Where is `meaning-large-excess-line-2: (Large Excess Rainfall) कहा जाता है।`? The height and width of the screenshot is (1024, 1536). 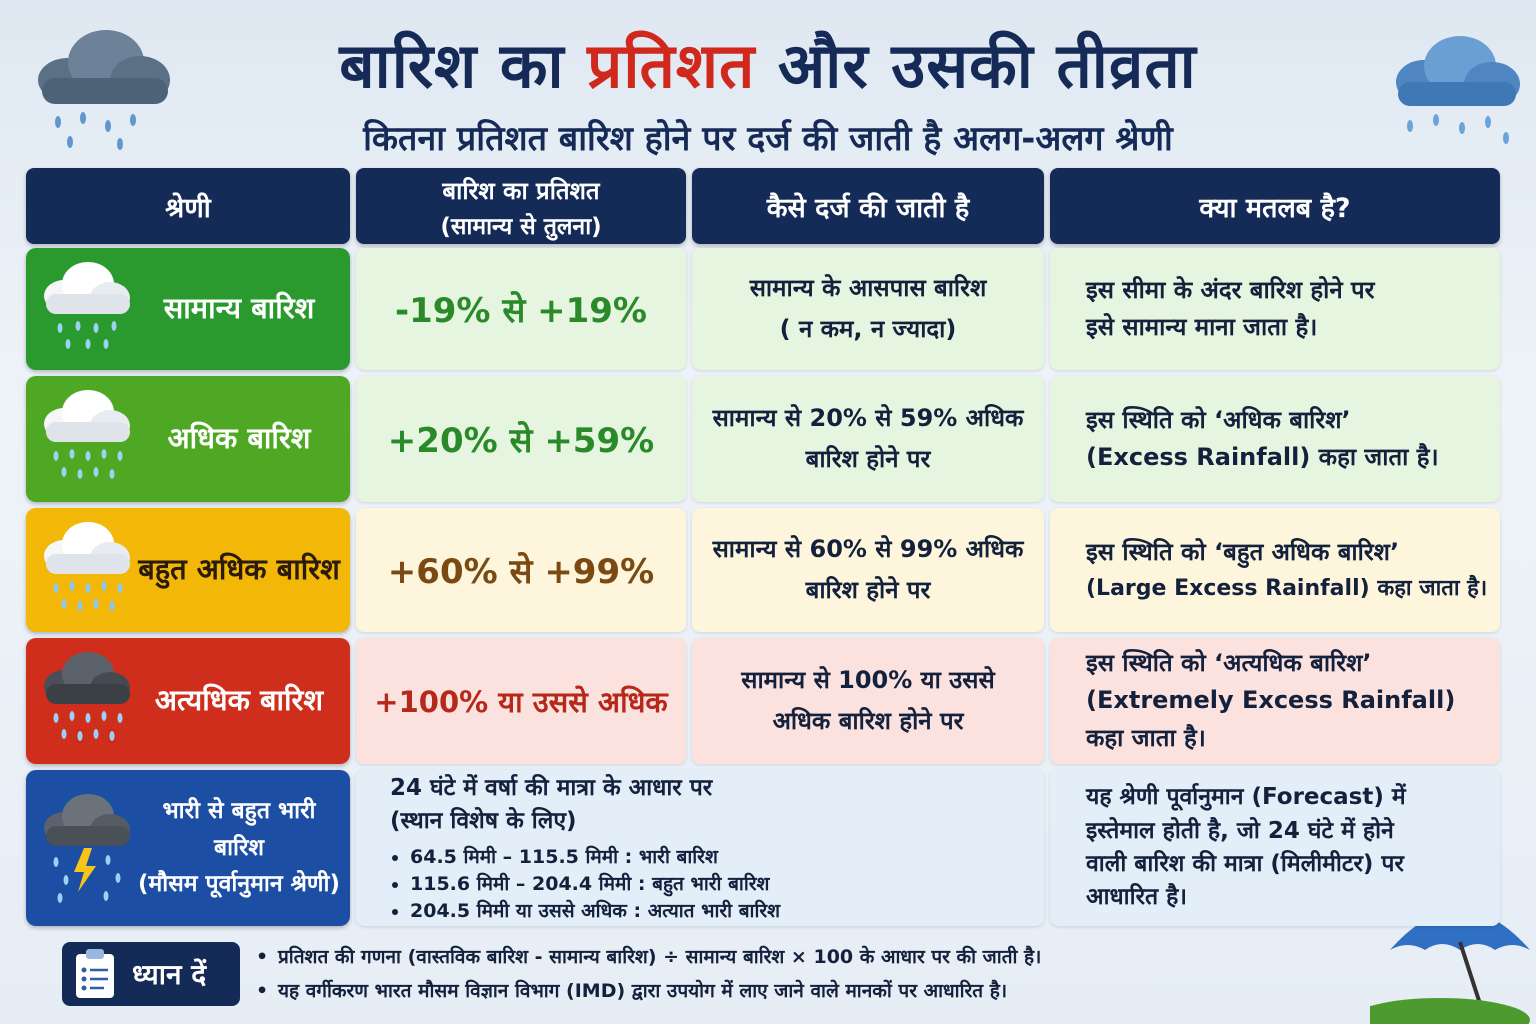 meaning-large-excess-line-2: (Large Excess Rainfall) कहा जाता है। is located at coordinates (1287, 588).